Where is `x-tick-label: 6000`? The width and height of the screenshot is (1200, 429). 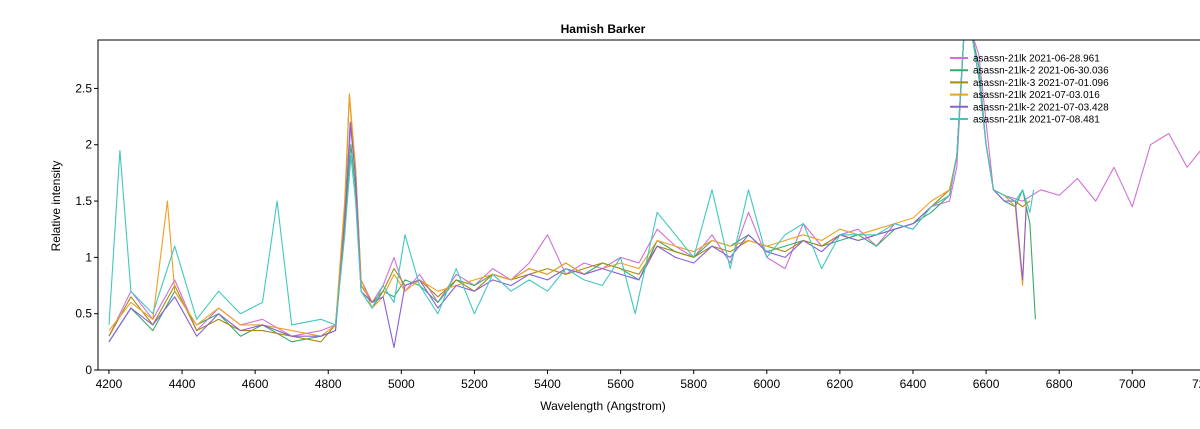
x-tick-label: 6000 is located at coordinates (766, 384).